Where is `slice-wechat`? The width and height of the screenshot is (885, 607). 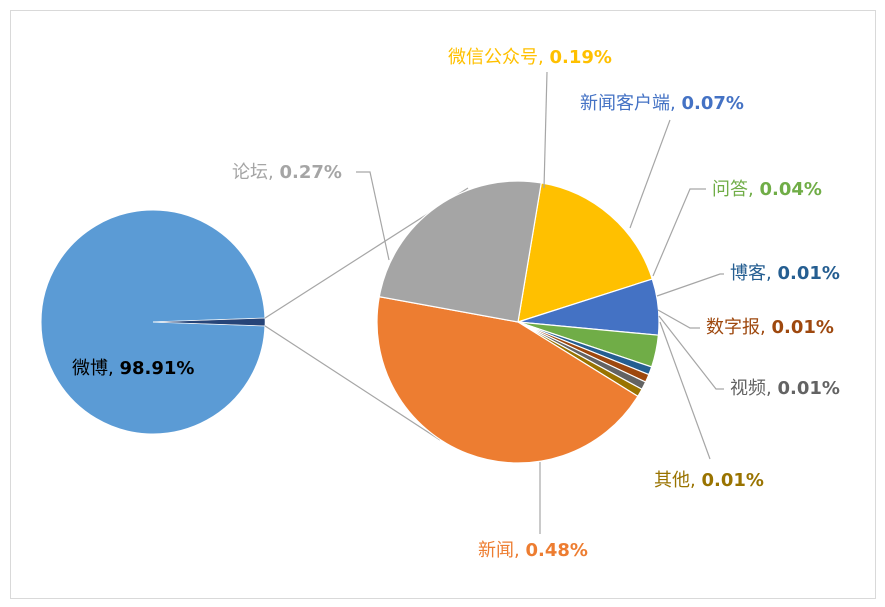
slice-wechat is located at coordinates (585, 252).